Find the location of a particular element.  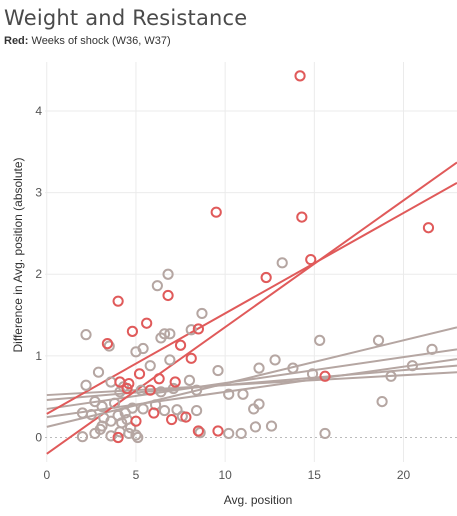

x-tick-label: 10 is located at coordinates (225, 475).